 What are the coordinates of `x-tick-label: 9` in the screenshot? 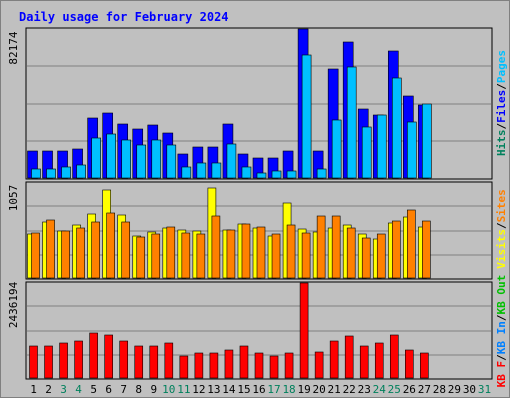 It's located at (153, 389).